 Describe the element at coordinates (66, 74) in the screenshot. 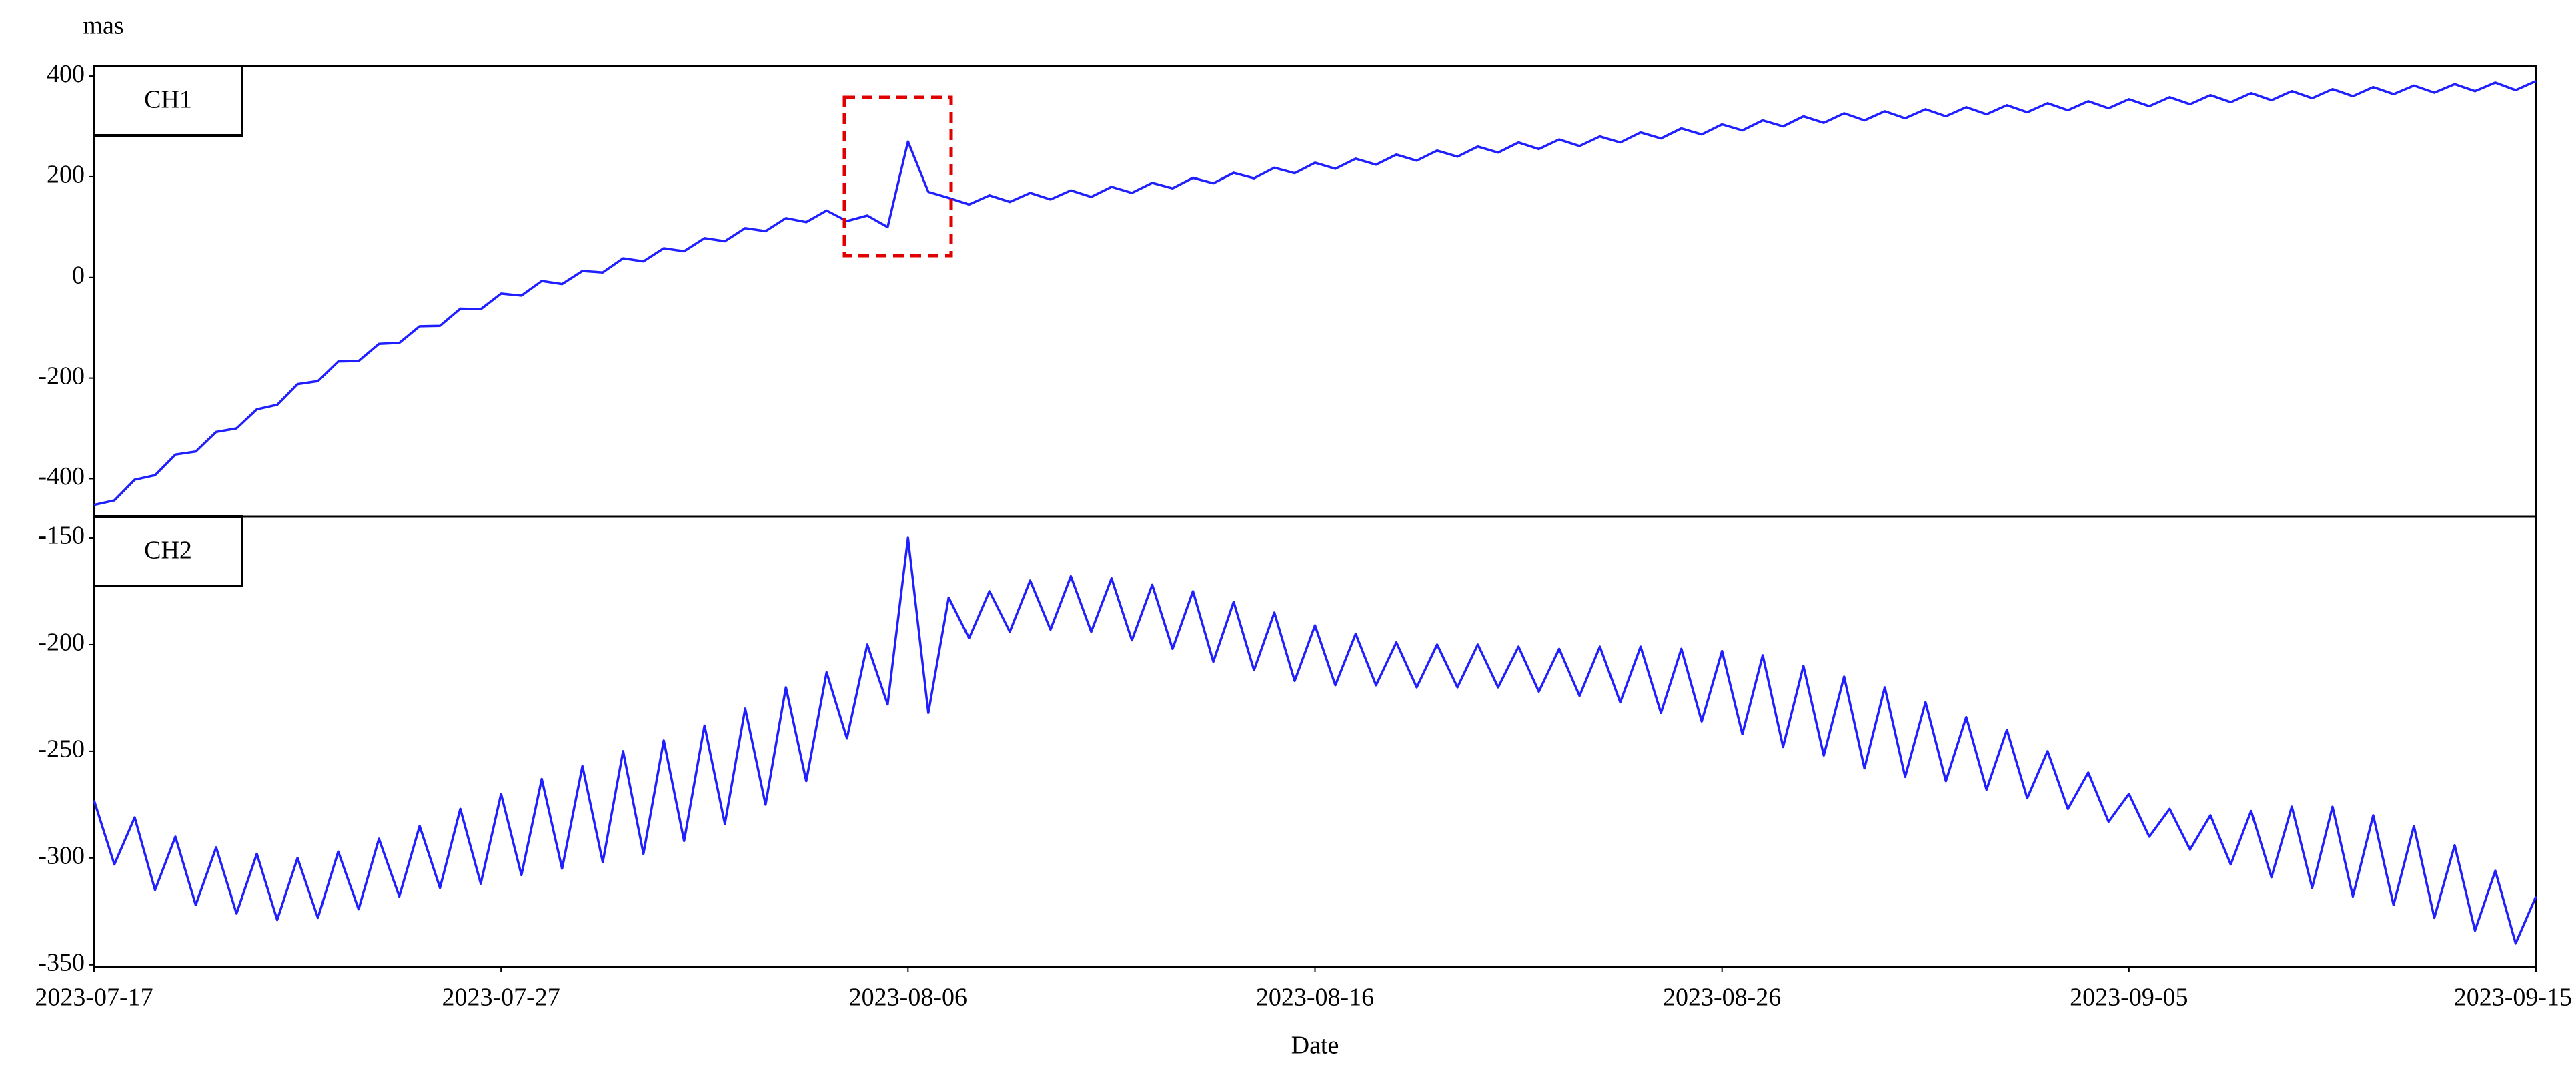

I see `y-tick-label: 400` at that location.